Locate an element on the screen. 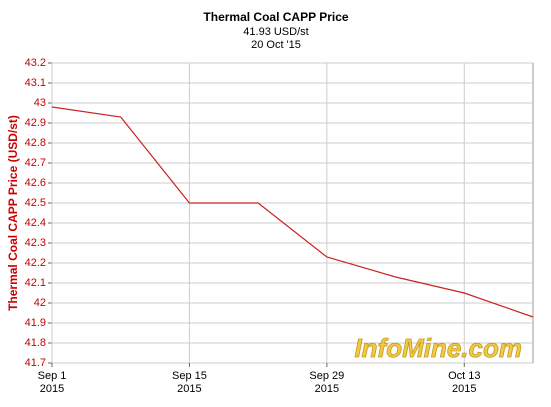  y-tick-label: 42.2 is located at coordinates (35, 263).